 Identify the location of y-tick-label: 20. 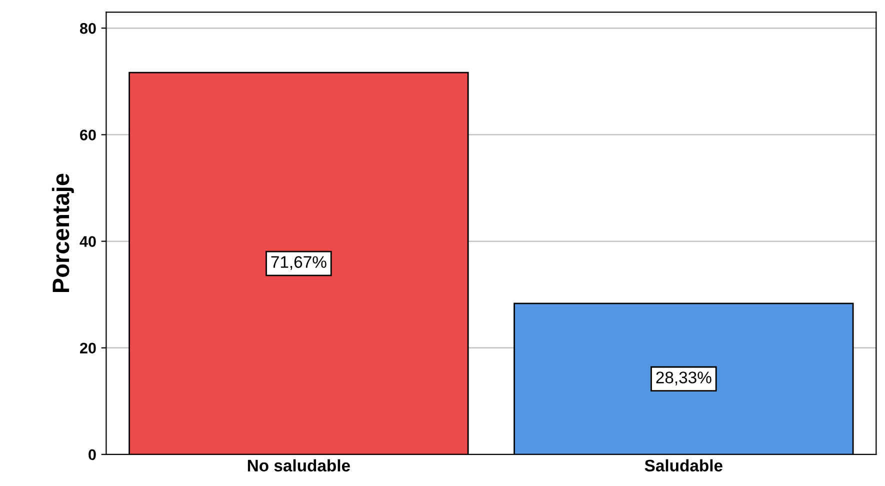
(88, 348).